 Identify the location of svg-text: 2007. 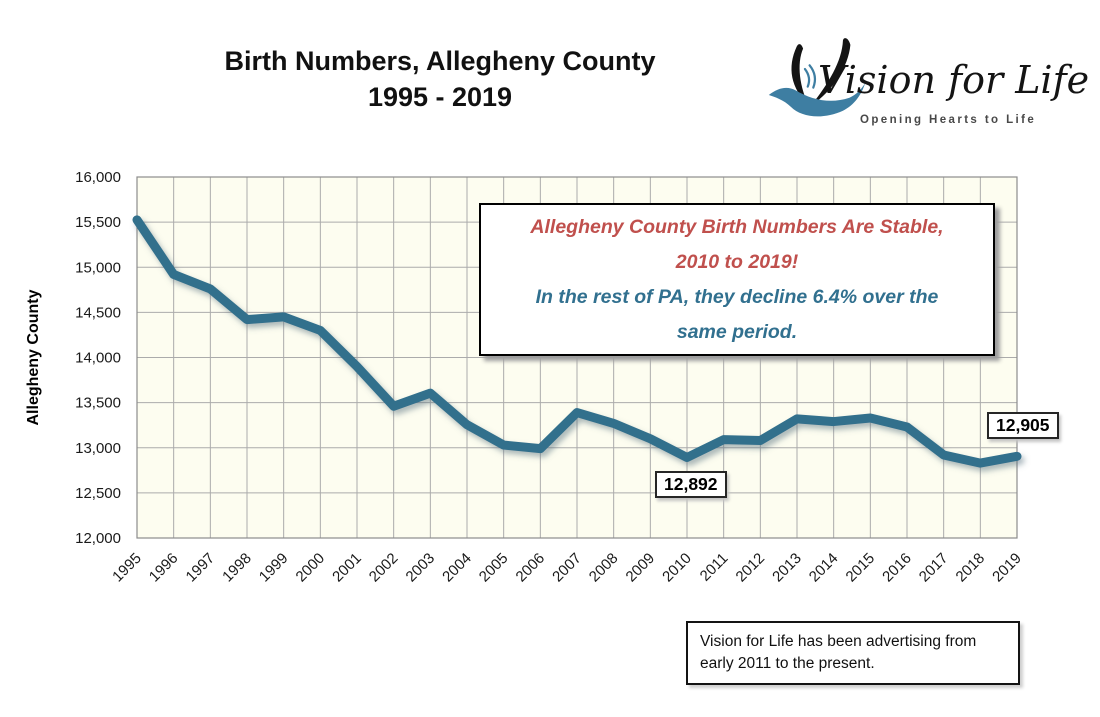
(567, 568).